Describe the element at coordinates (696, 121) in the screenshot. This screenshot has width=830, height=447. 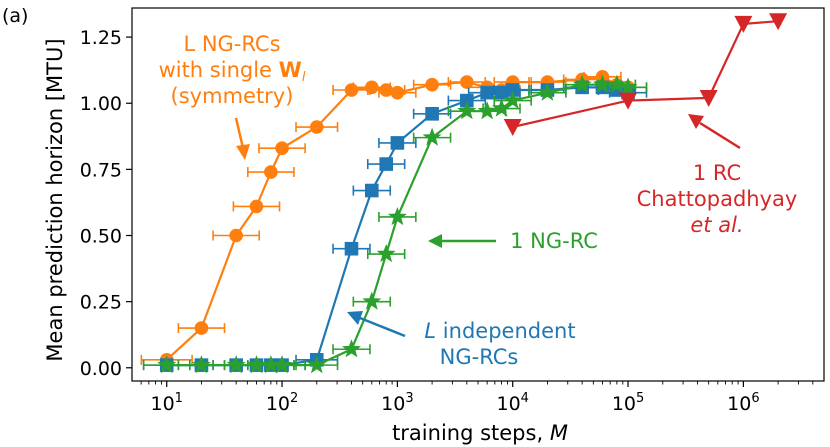
I see `red-arrow-head` at that location.